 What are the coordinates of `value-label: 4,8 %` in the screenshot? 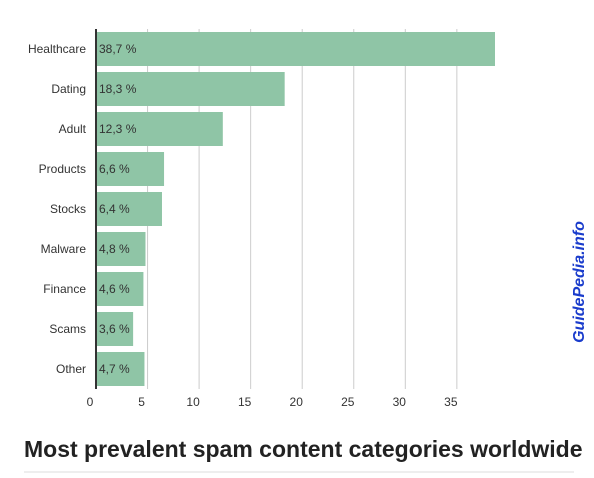 It's located at (114, 249).